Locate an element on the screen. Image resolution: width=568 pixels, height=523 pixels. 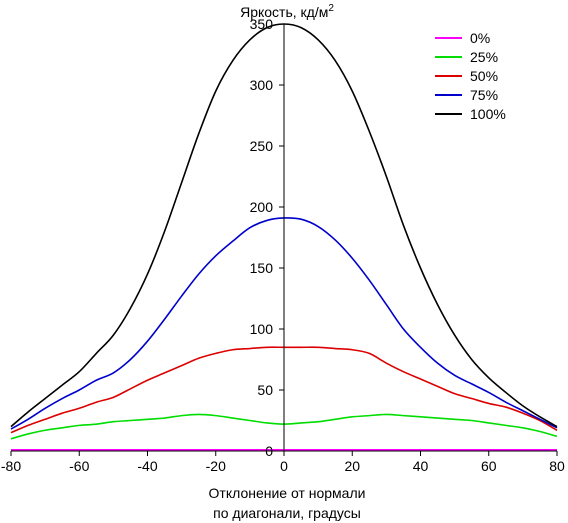
x-tick-label: -60 is located at coordinates (79, 466).